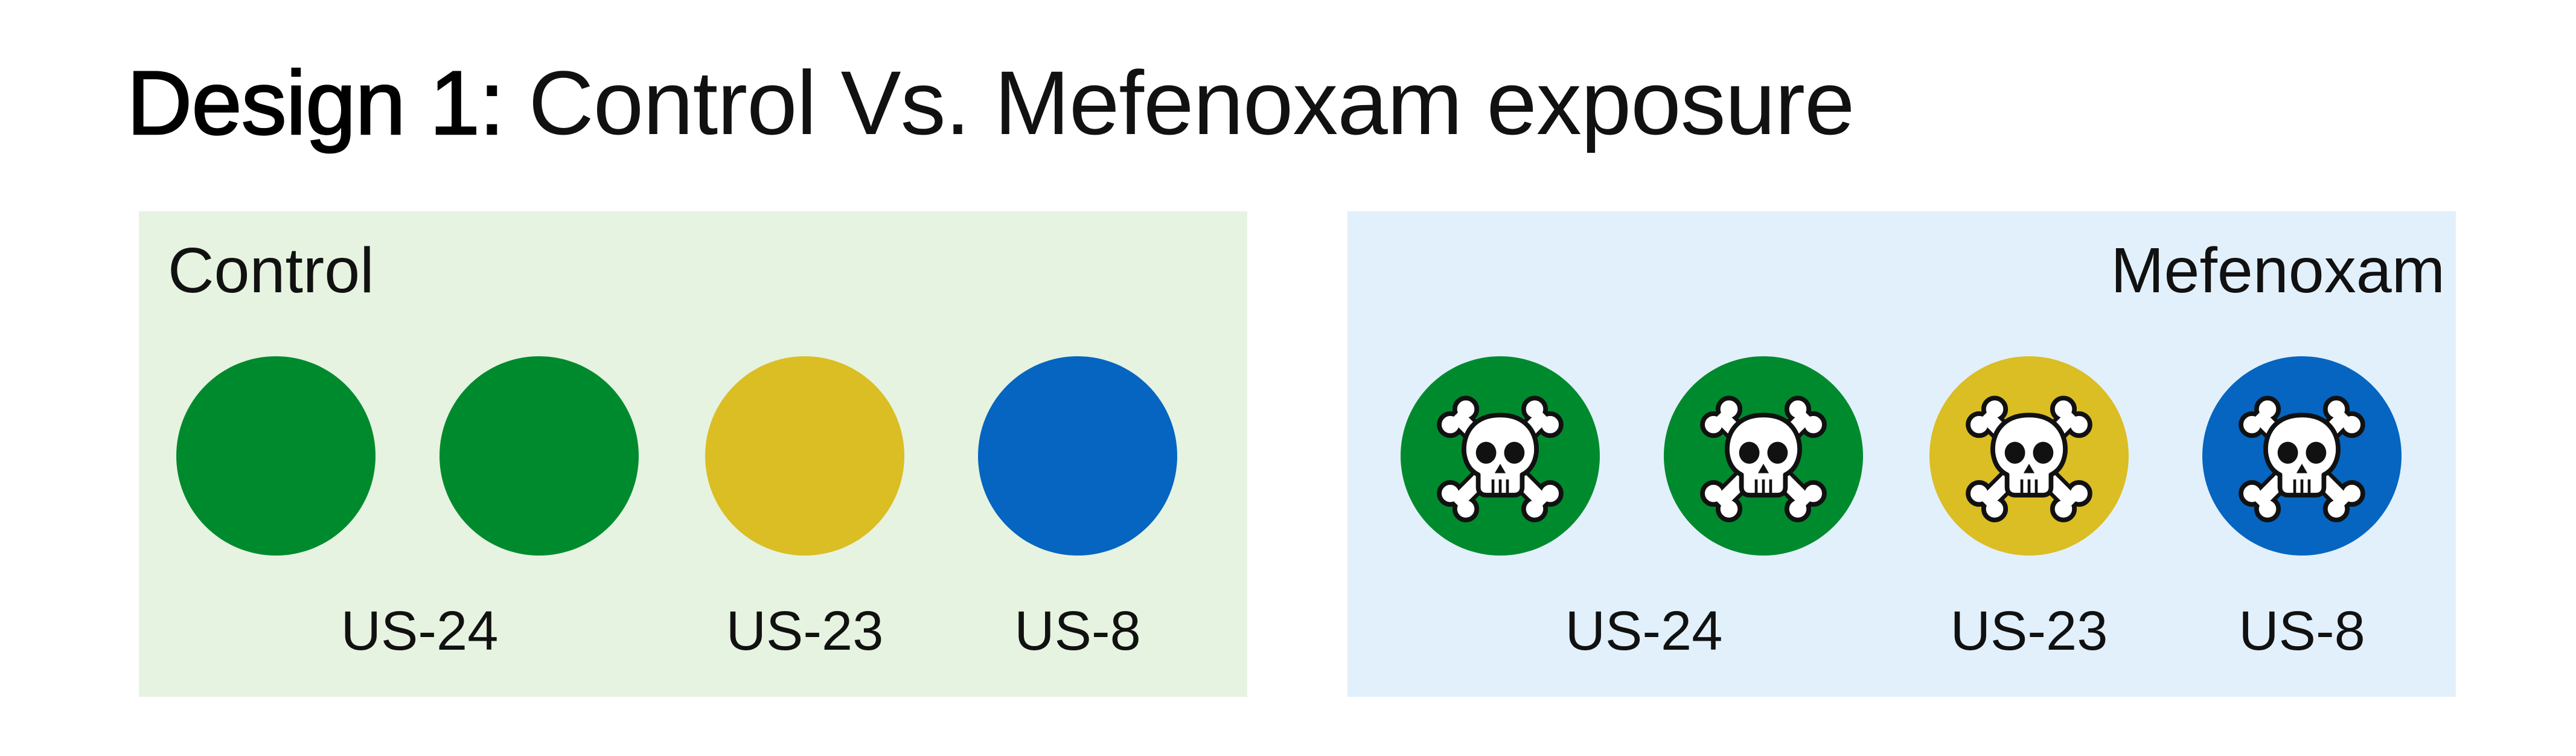  What do you see at coordinates (1644, 631) in the screenshot?
I see `mefenoxam-label-us24: US-24` at bounding box center [1644, 631].